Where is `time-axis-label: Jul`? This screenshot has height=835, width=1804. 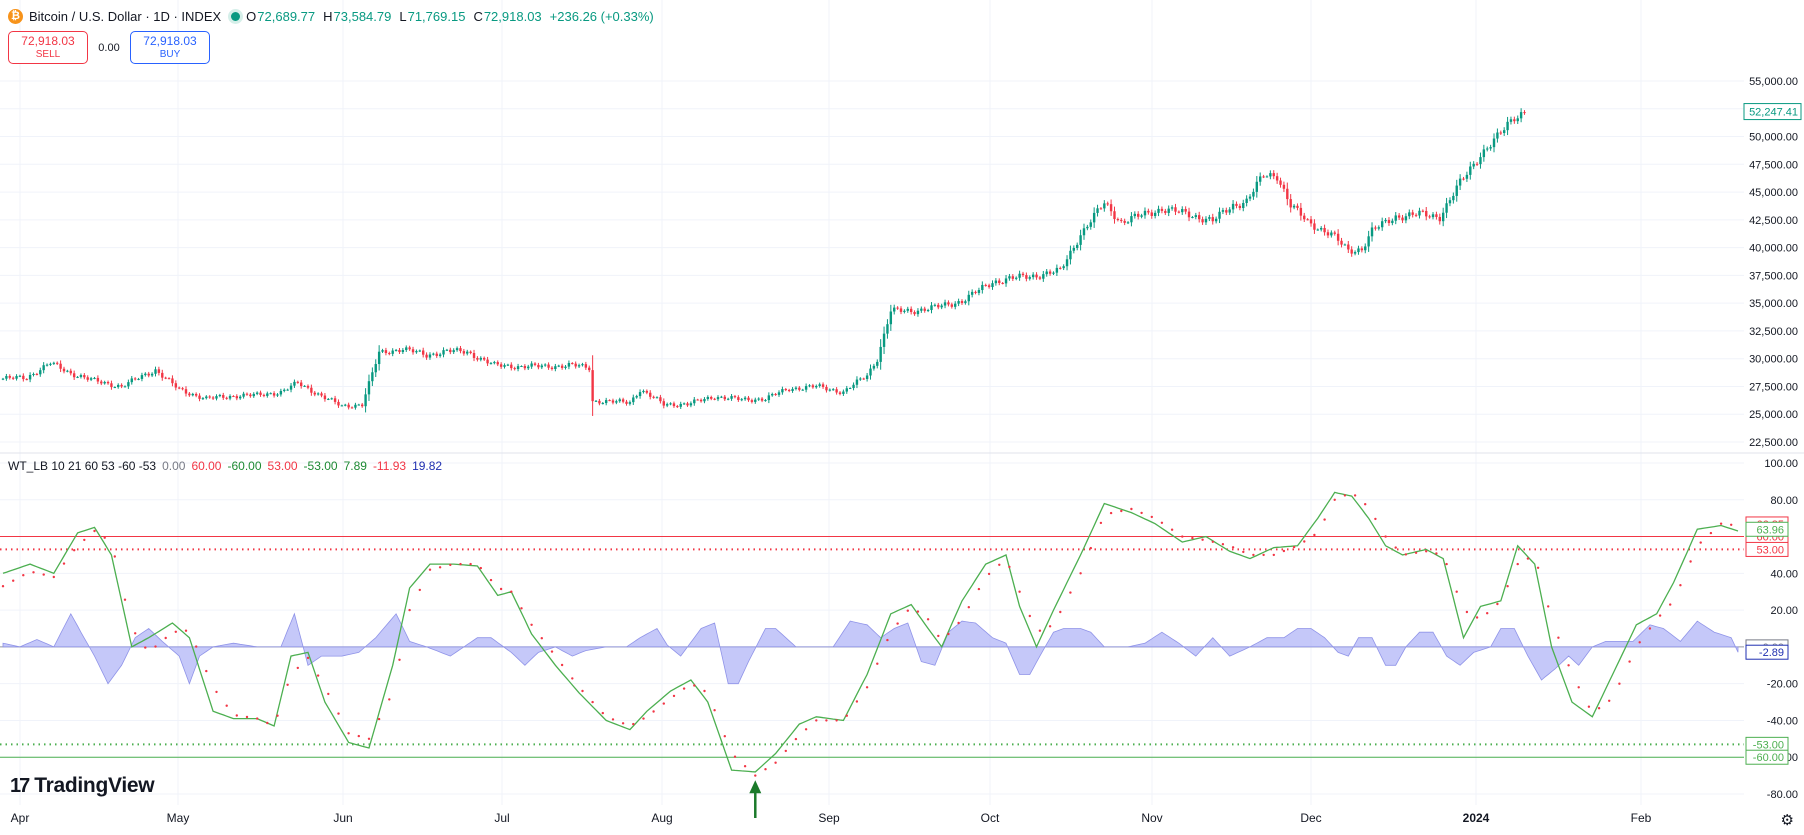
time-axis-label: Jul is located at coordinates (501, 818).